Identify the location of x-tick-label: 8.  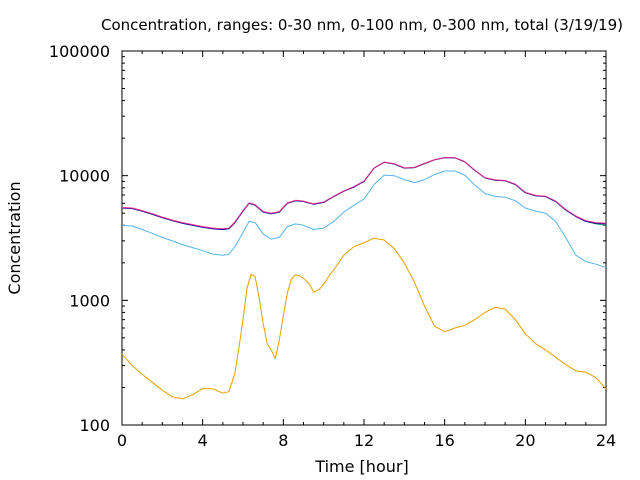
(283, 440).